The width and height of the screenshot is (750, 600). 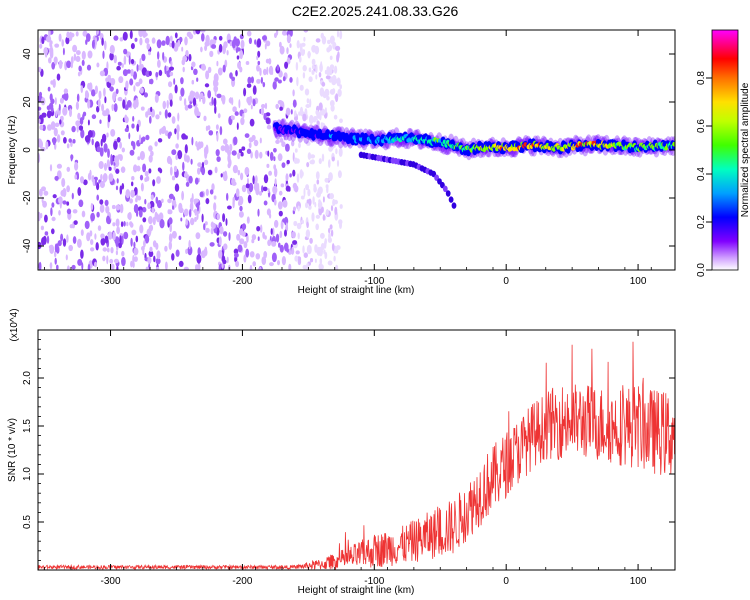 I want to click on colorbar-tick-label: 0.0, so click(x=701, y=270).